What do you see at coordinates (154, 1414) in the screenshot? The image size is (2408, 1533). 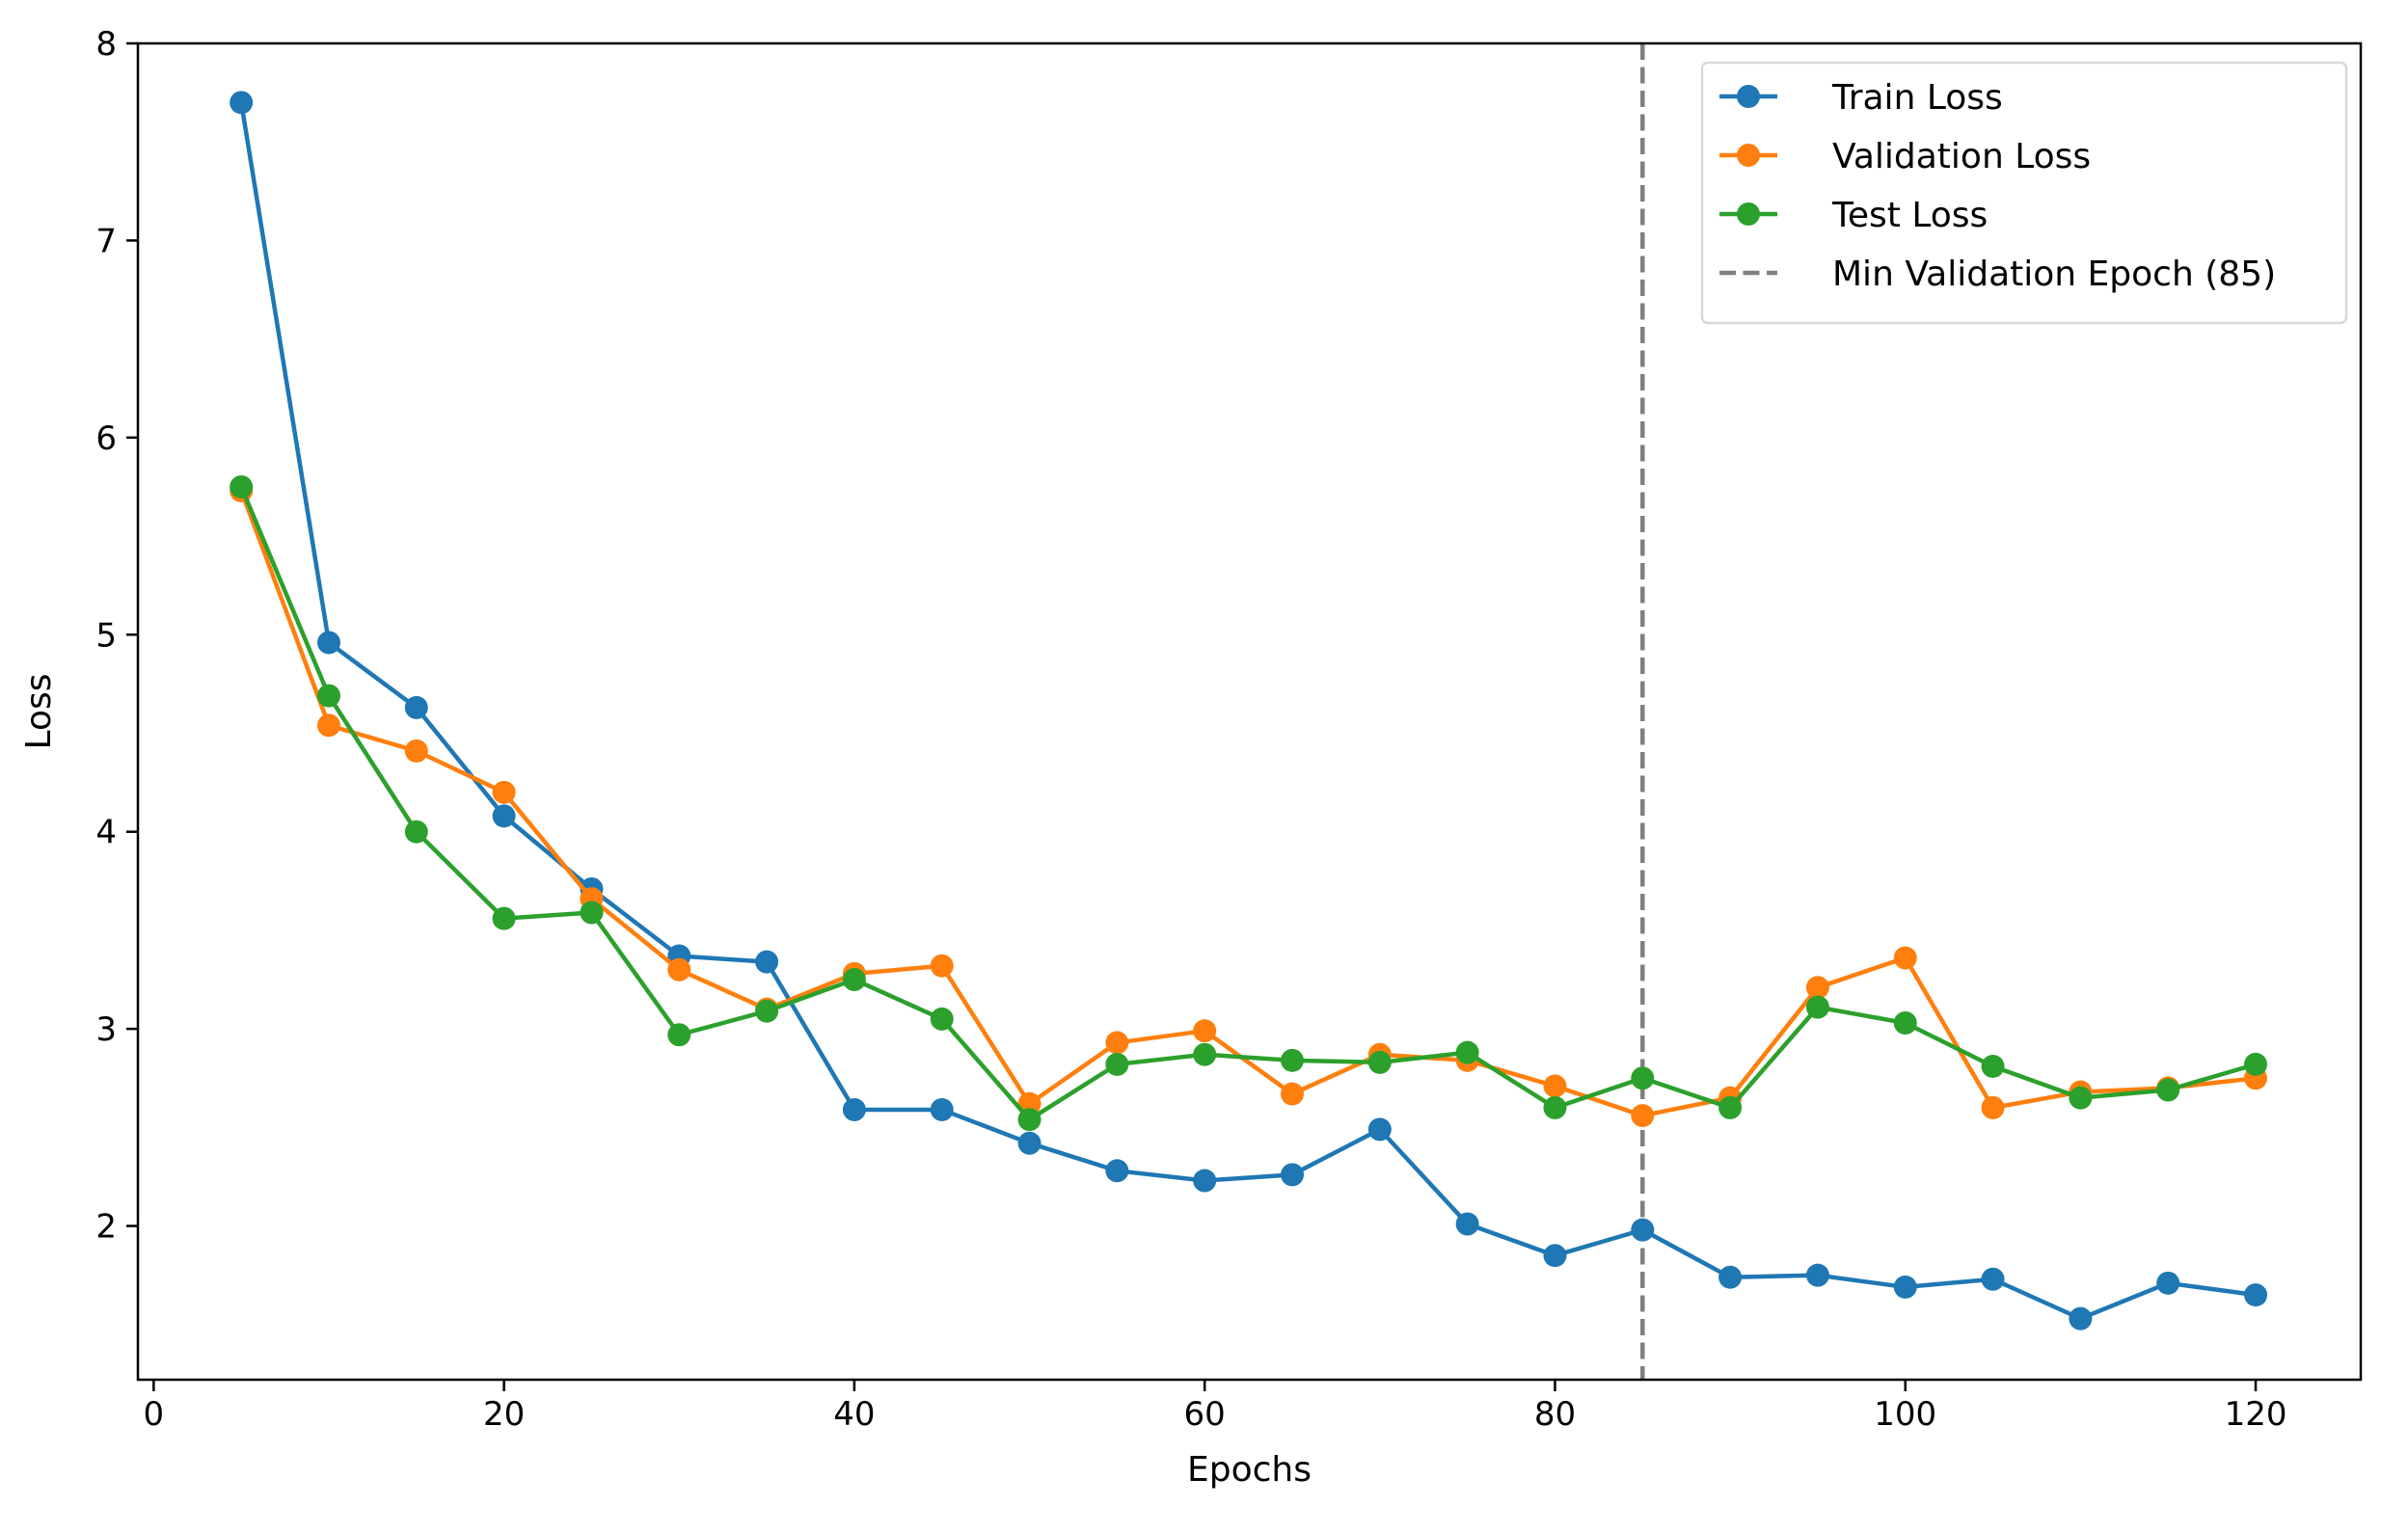 I see `x-tick-label: 0` at bounding box center [154, 1414].